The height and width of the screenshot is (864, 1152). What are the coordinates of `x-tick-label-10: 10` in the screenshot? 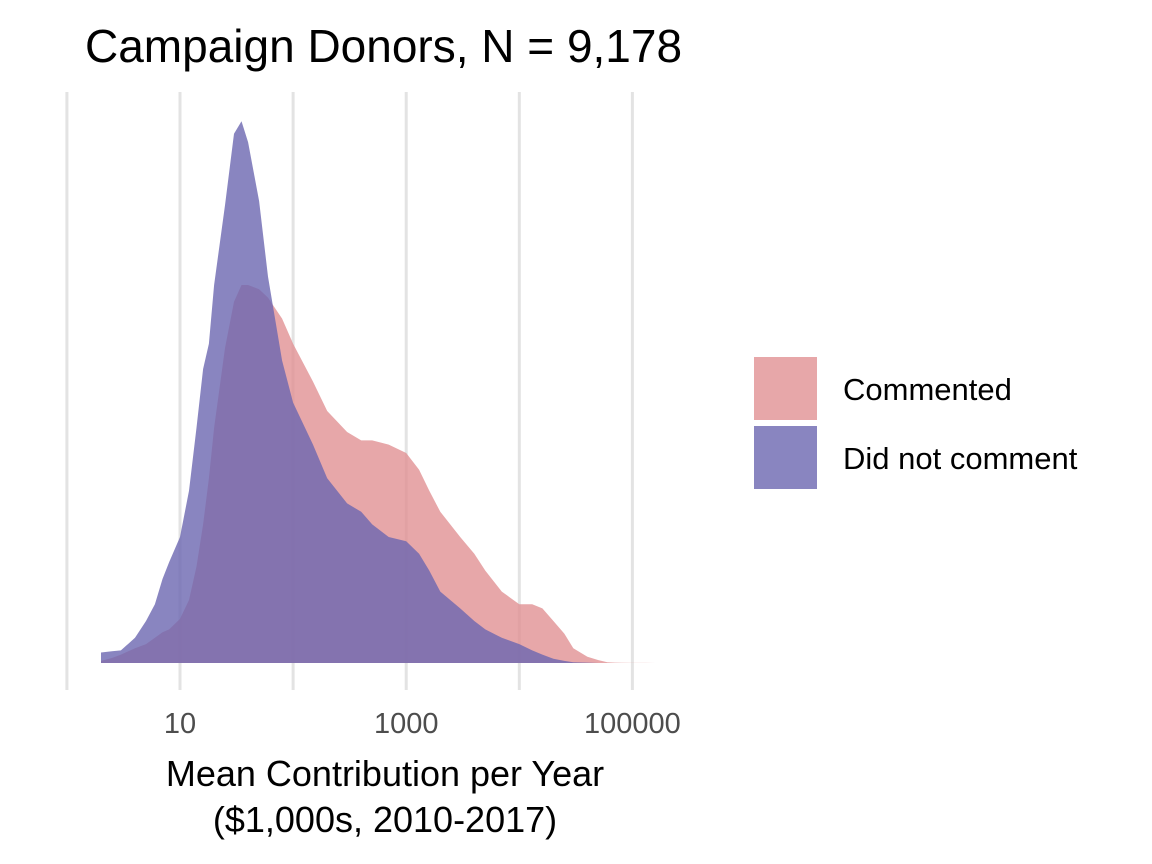 It's located at (180, 724).